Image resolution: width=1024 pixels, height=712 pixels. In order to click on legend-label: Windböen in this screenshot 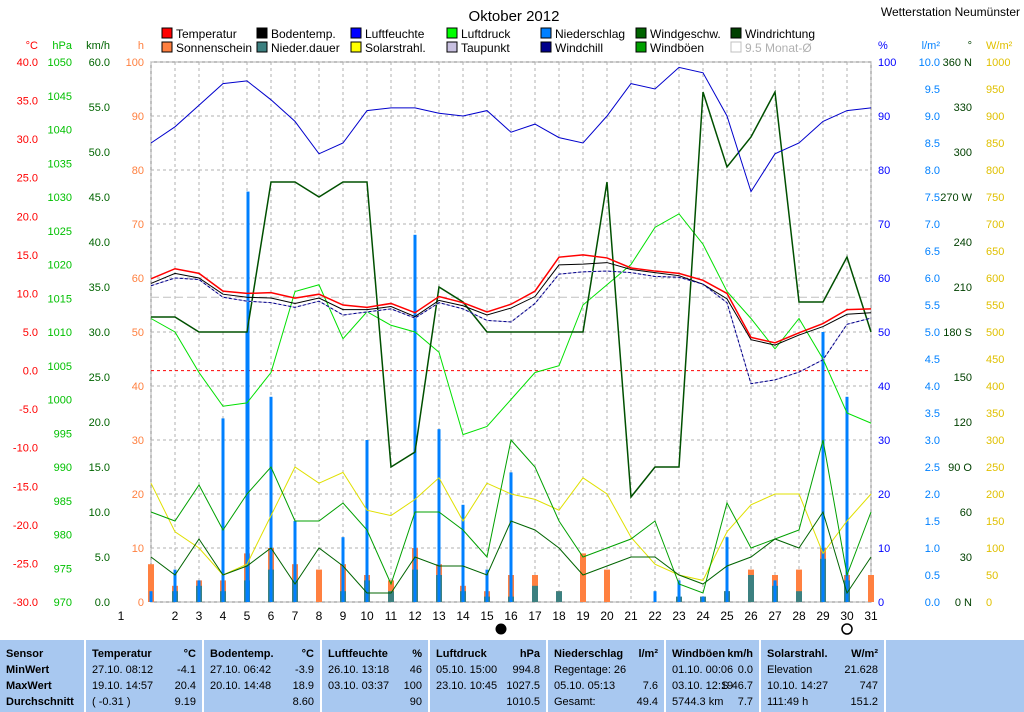, I will do `click(677, 48)`.